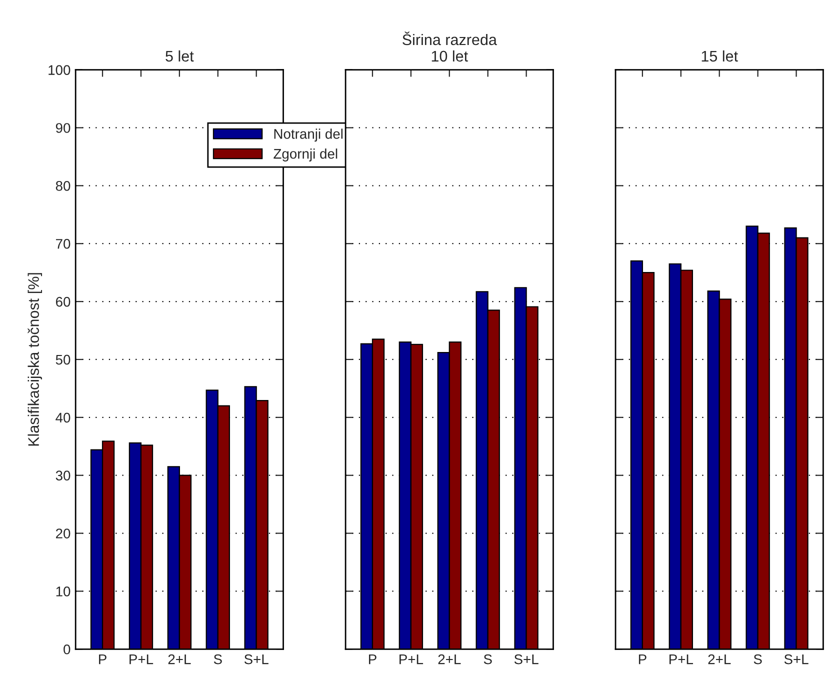 This screenshot has width=840, height=698. What do you see at coordinates (180, 56) in the screenshot?
I see `chart-subtitle: 5 let` at bounding box center [180, 56].